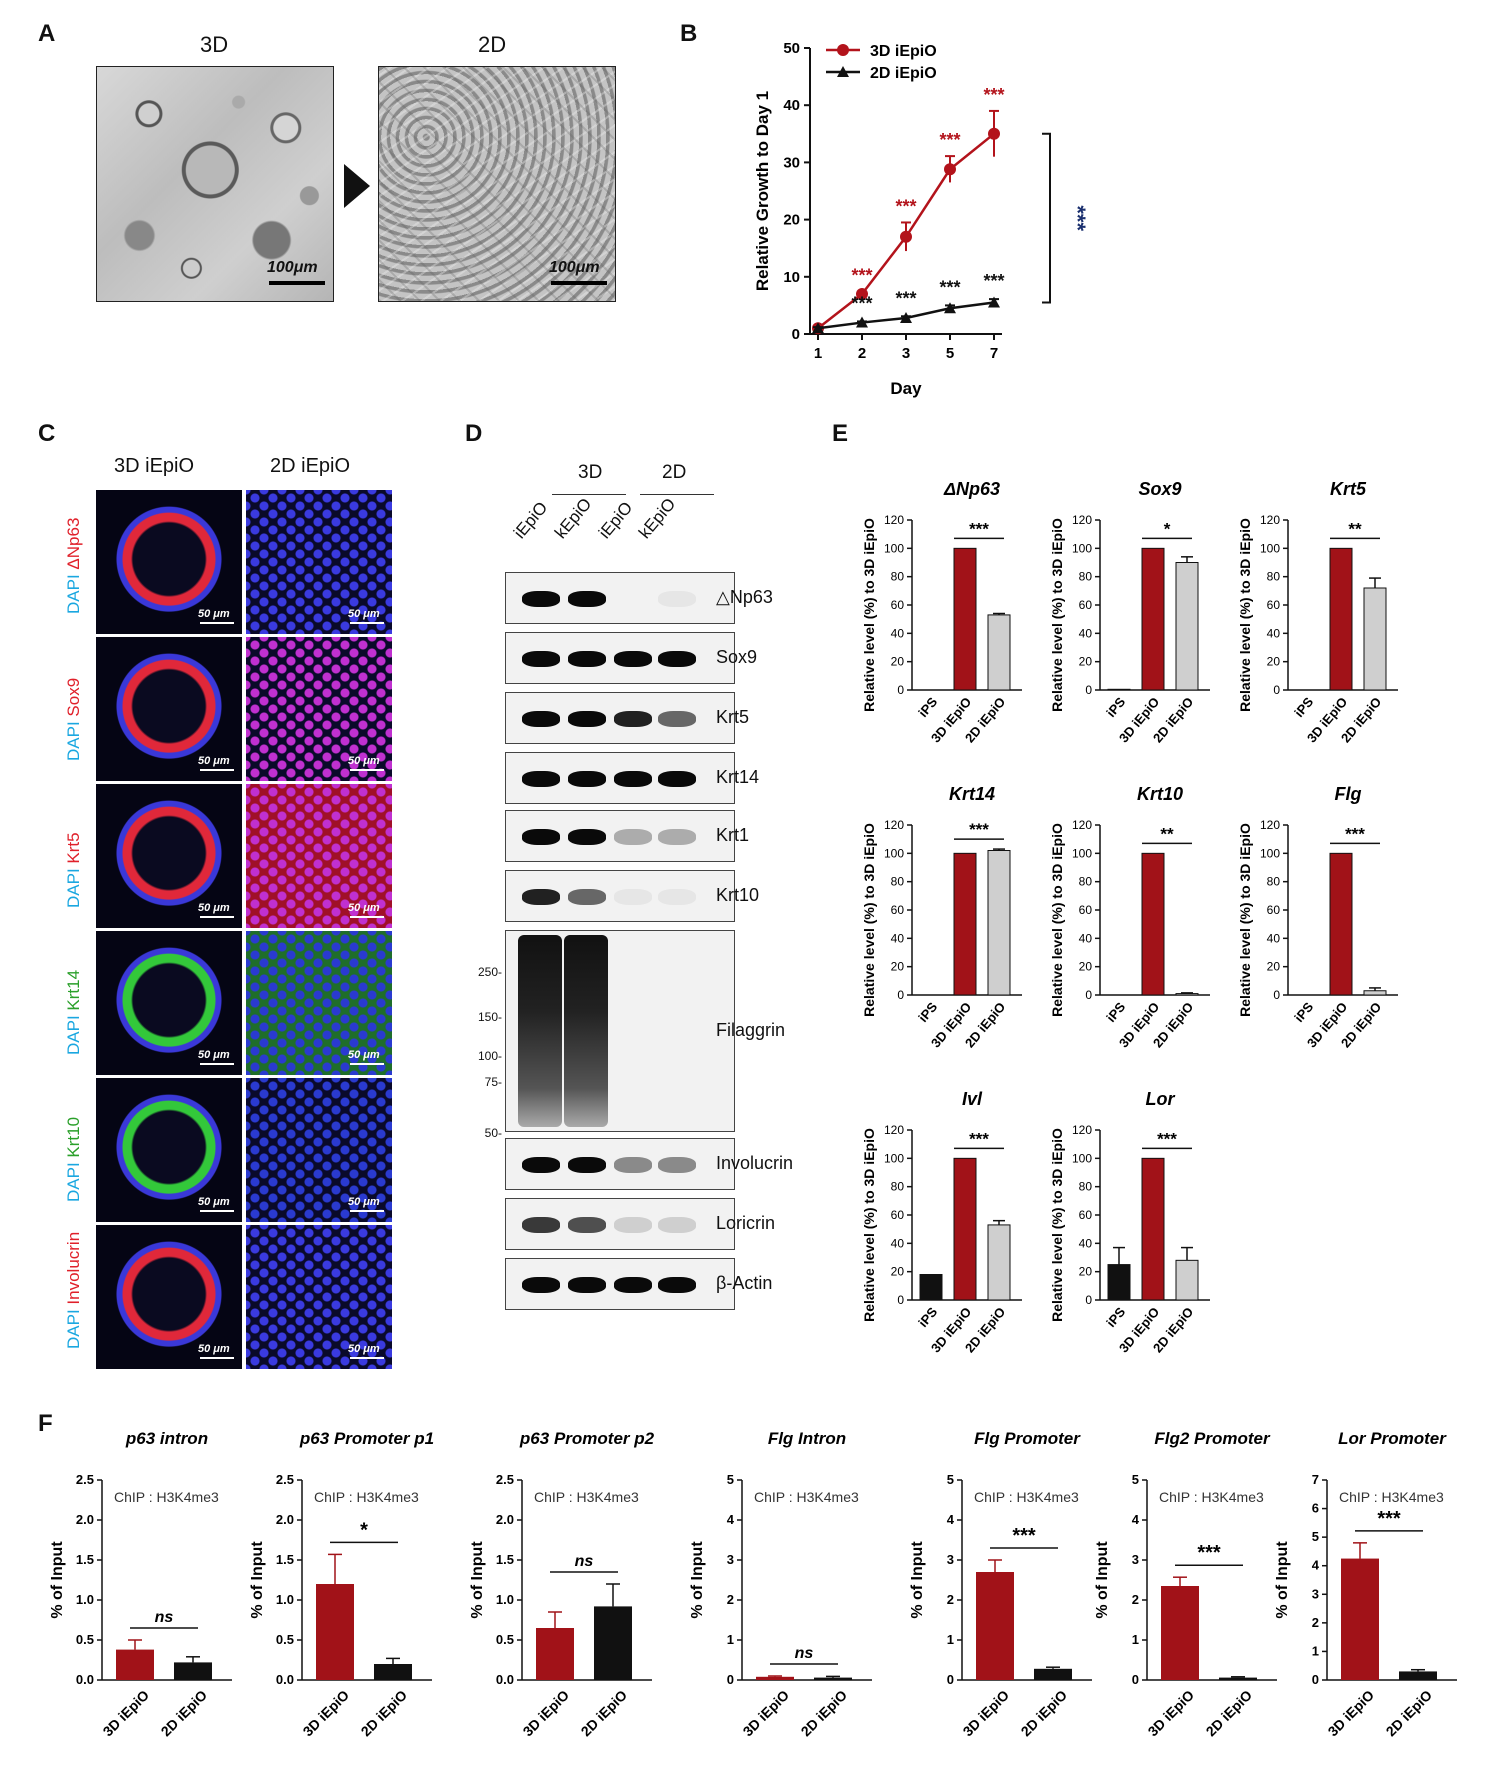  What do you see at coordinates (898, 967) in the screenshot?
I see `y-tick-label: 20` at bounding box center [898, 967].